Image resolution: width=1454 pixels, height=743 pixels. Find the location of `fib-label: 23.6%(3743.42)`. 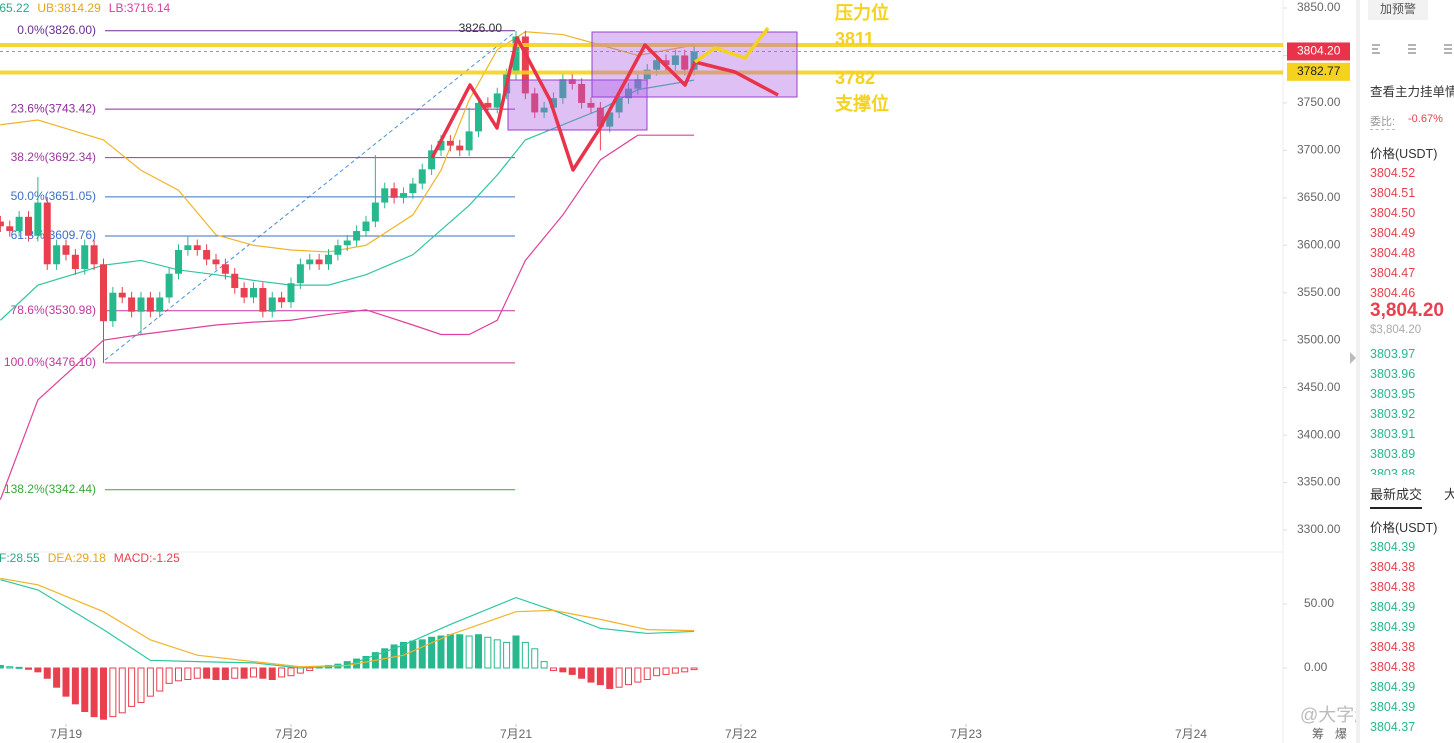

fib-label: 23.6%(3743.42) is located at coordinates (53, 108).